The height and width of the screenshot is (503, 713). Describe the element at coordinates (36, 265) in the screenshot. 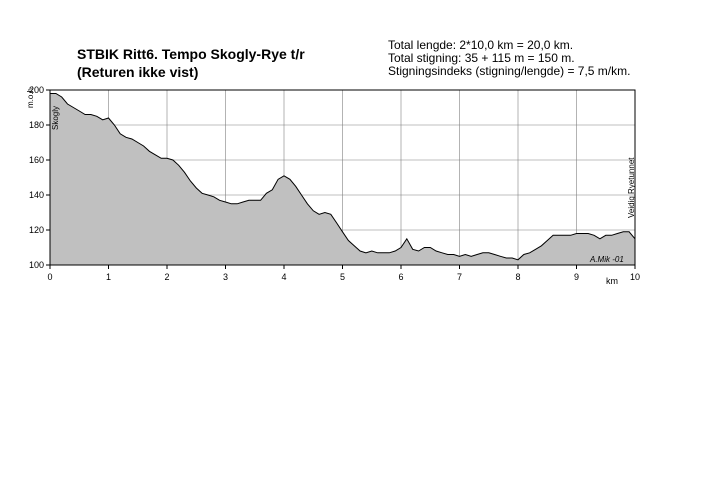

I see `y-tick-label: 100` at that location.